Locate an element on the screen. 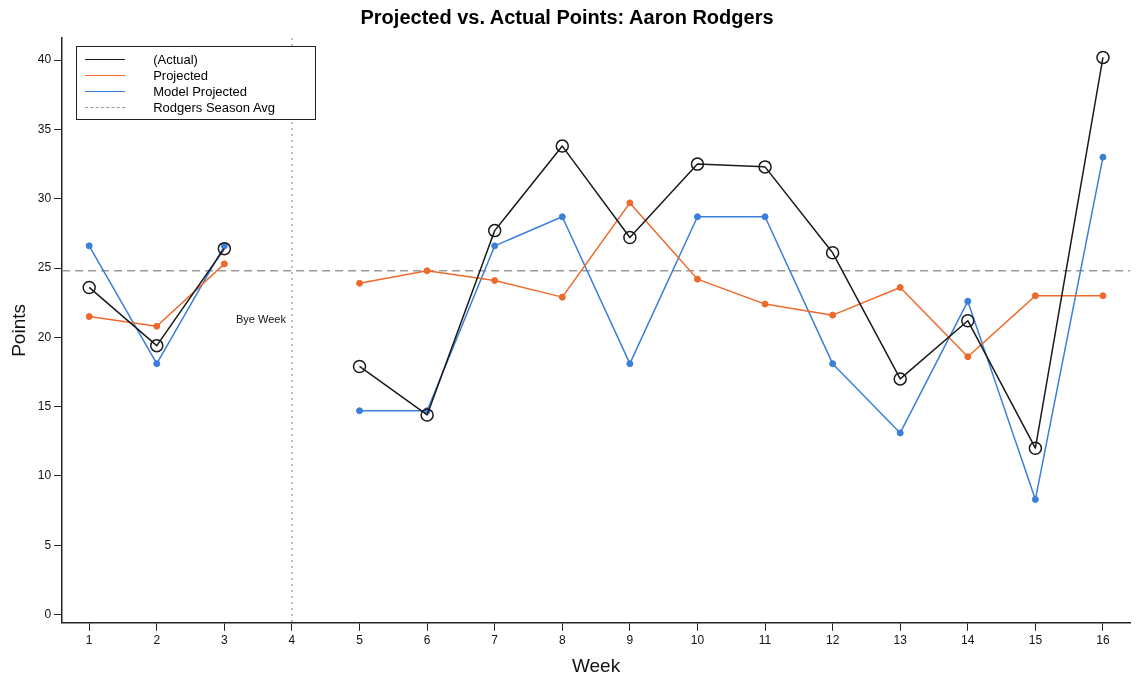 The height and width of the screenshot is (686, 1138). x-tick-label: 16 is located at coordinates (1103, 640).